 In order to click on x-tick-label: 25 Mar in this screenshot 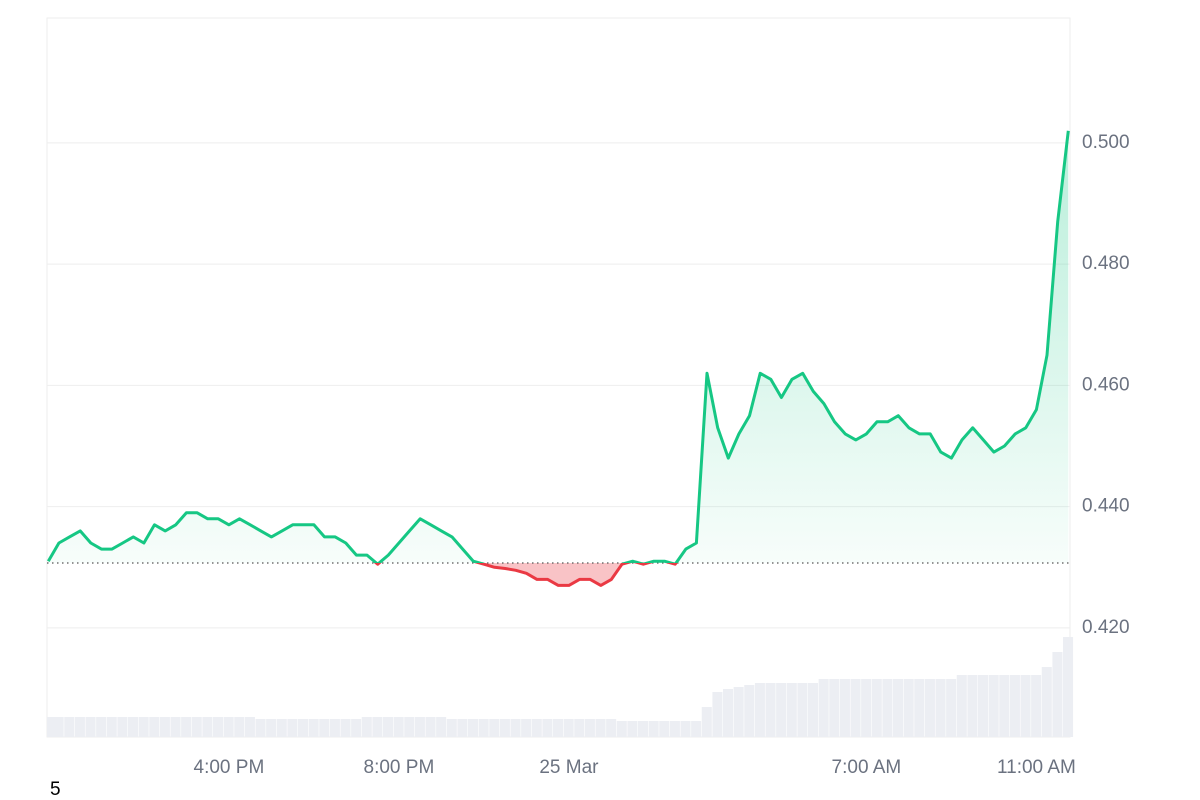, I will do `click(569, 767)`.